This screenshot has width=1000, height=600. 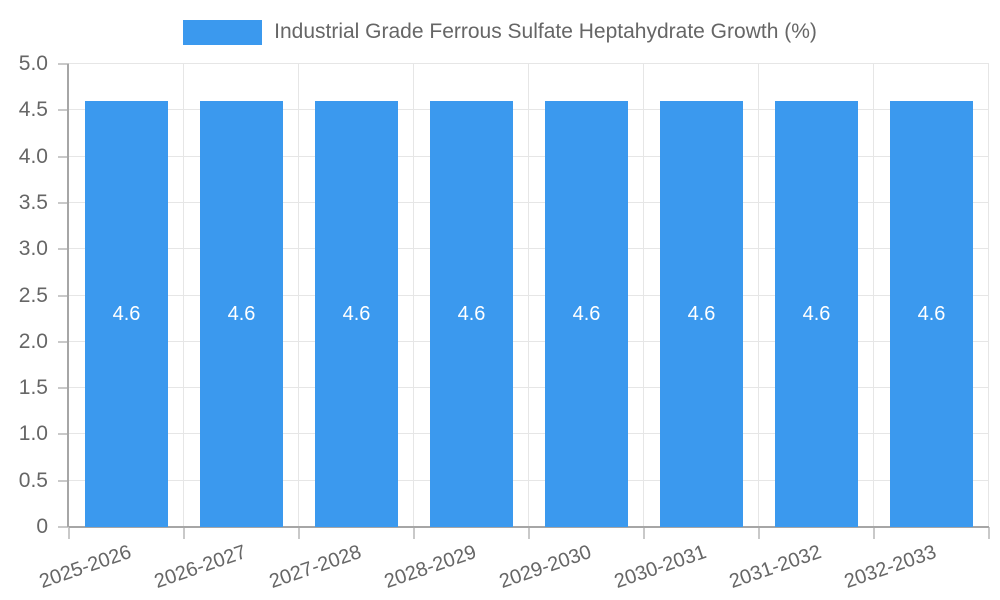 I want to click on y-axis-tick-label: 1.5, so click(x=33, y=388).